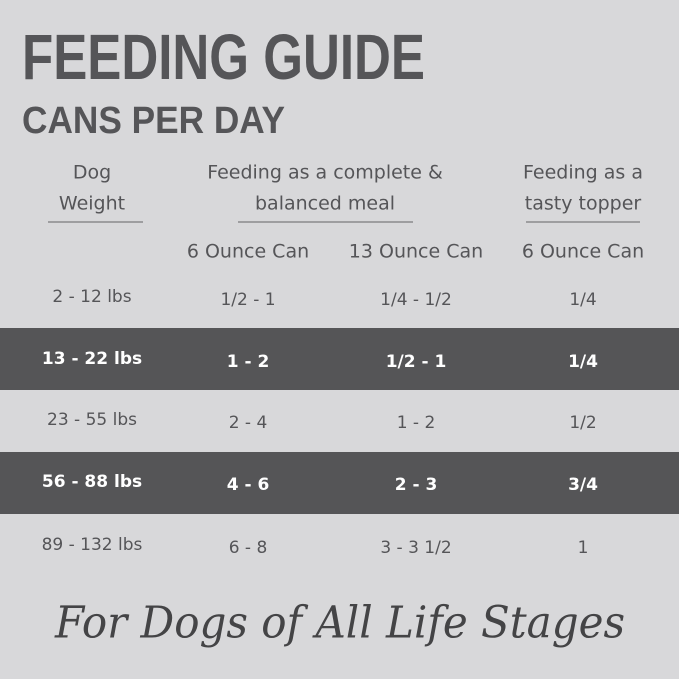  Describe the element at coordinates (223, 57) in the screenshot. I see `title: FEEDING GUIDE` at that location.